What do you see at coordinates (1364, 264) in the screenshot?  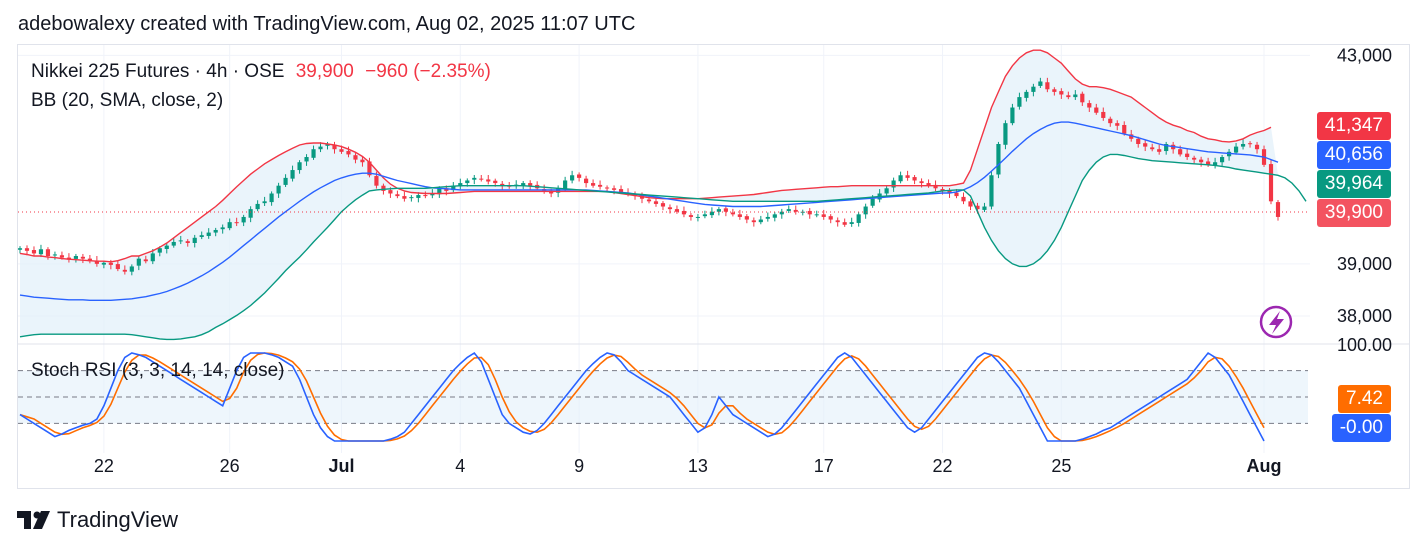 I see `price-tick-label: 39,000` at bounding box center [1364, 264].